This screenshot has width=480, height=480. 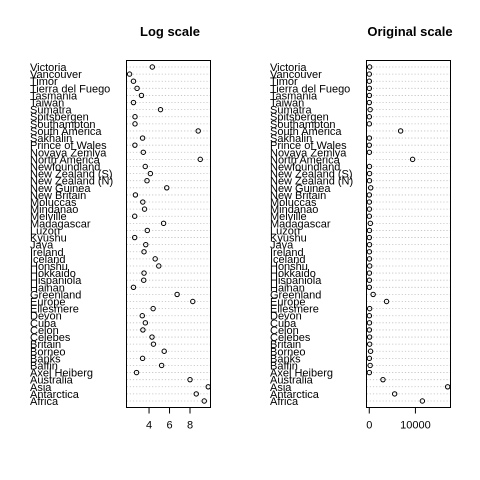 What do you see at coordinates (60, 189) in the screenshot?
I see `category-label: New Guinea` at bounding box center [60, 189].